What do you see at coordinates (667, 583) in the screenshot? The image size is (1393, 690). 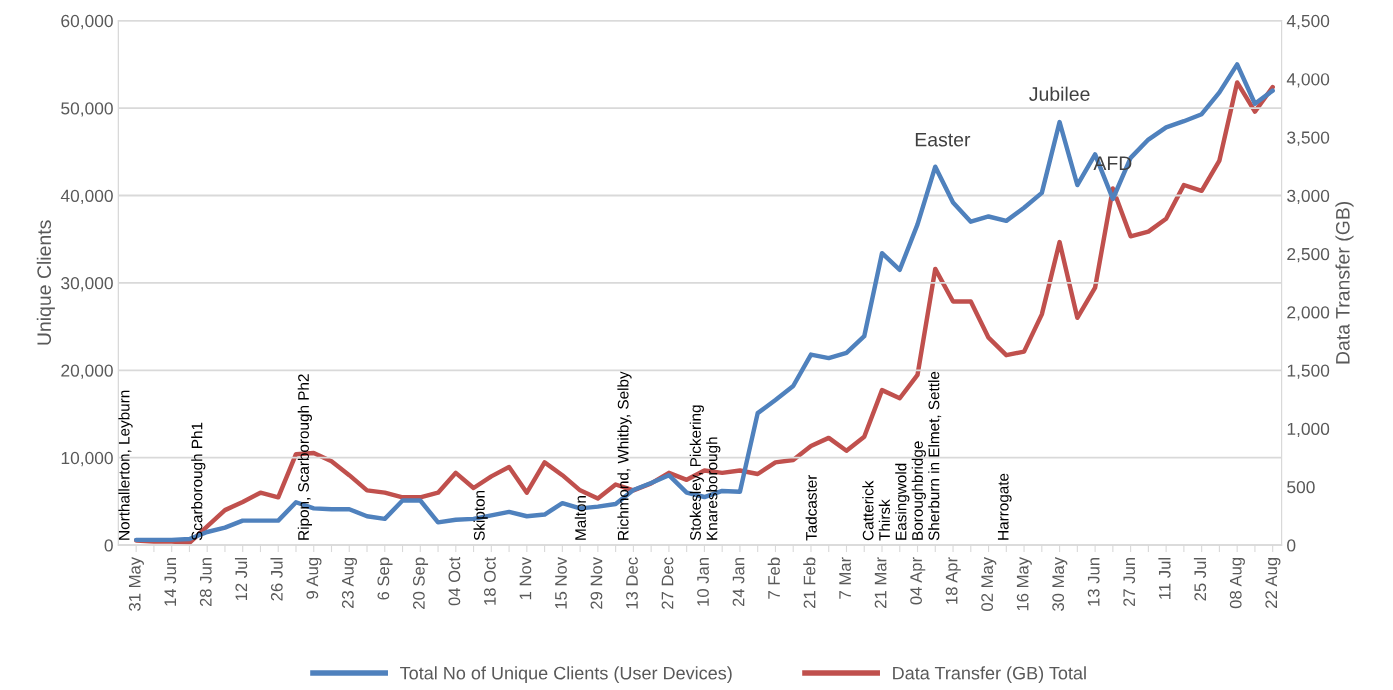 I see `x-tick-label: 27 Dec` at bounding box center [667, 583].